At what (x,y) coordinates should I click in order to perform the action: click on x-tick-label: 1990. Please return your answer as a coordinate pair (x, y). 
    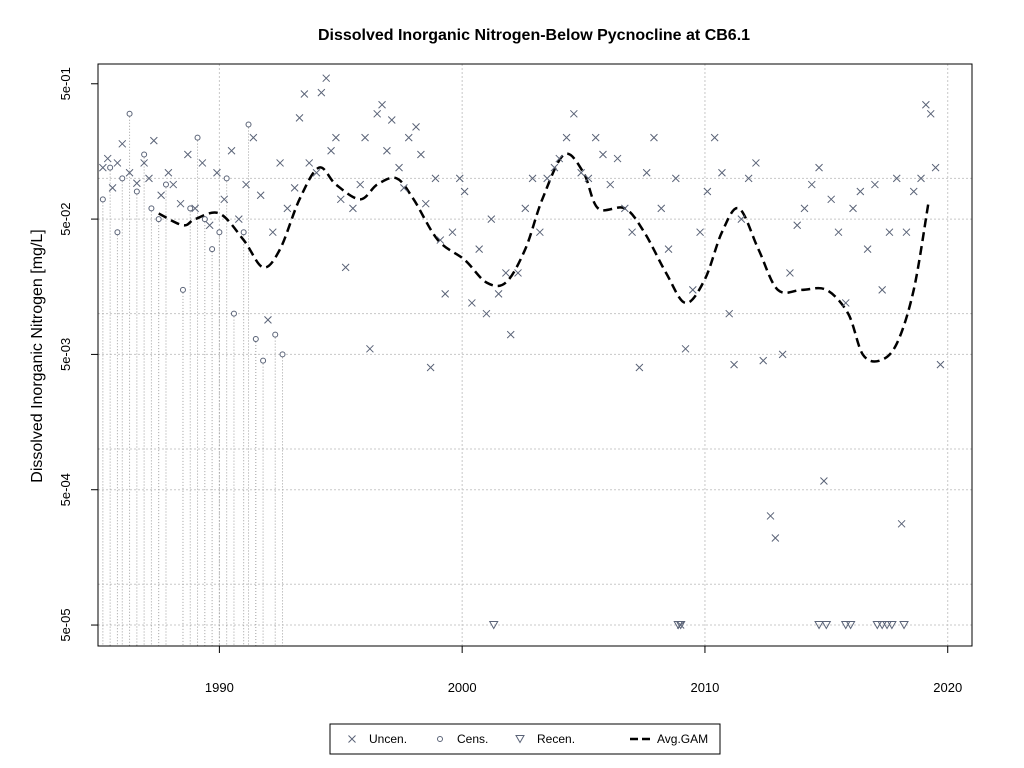
    Looking at the image, I should click on (219, 687).